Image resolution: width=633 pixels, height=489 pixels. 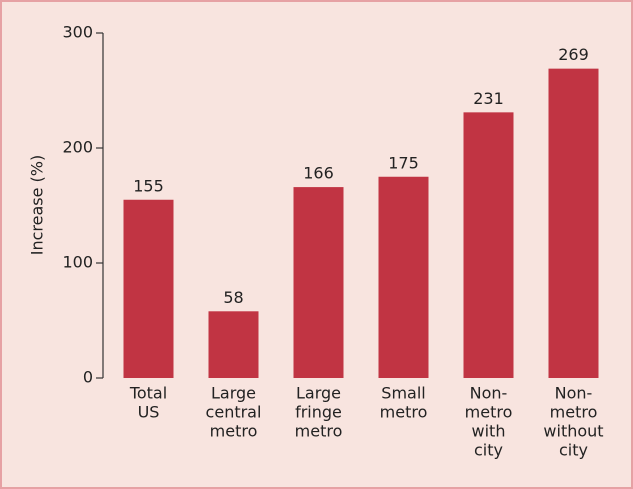 What do you see at coordinates (149, 412) in the screenshot?
I see `x-tick-label: US` at bounding box center [149, 412].